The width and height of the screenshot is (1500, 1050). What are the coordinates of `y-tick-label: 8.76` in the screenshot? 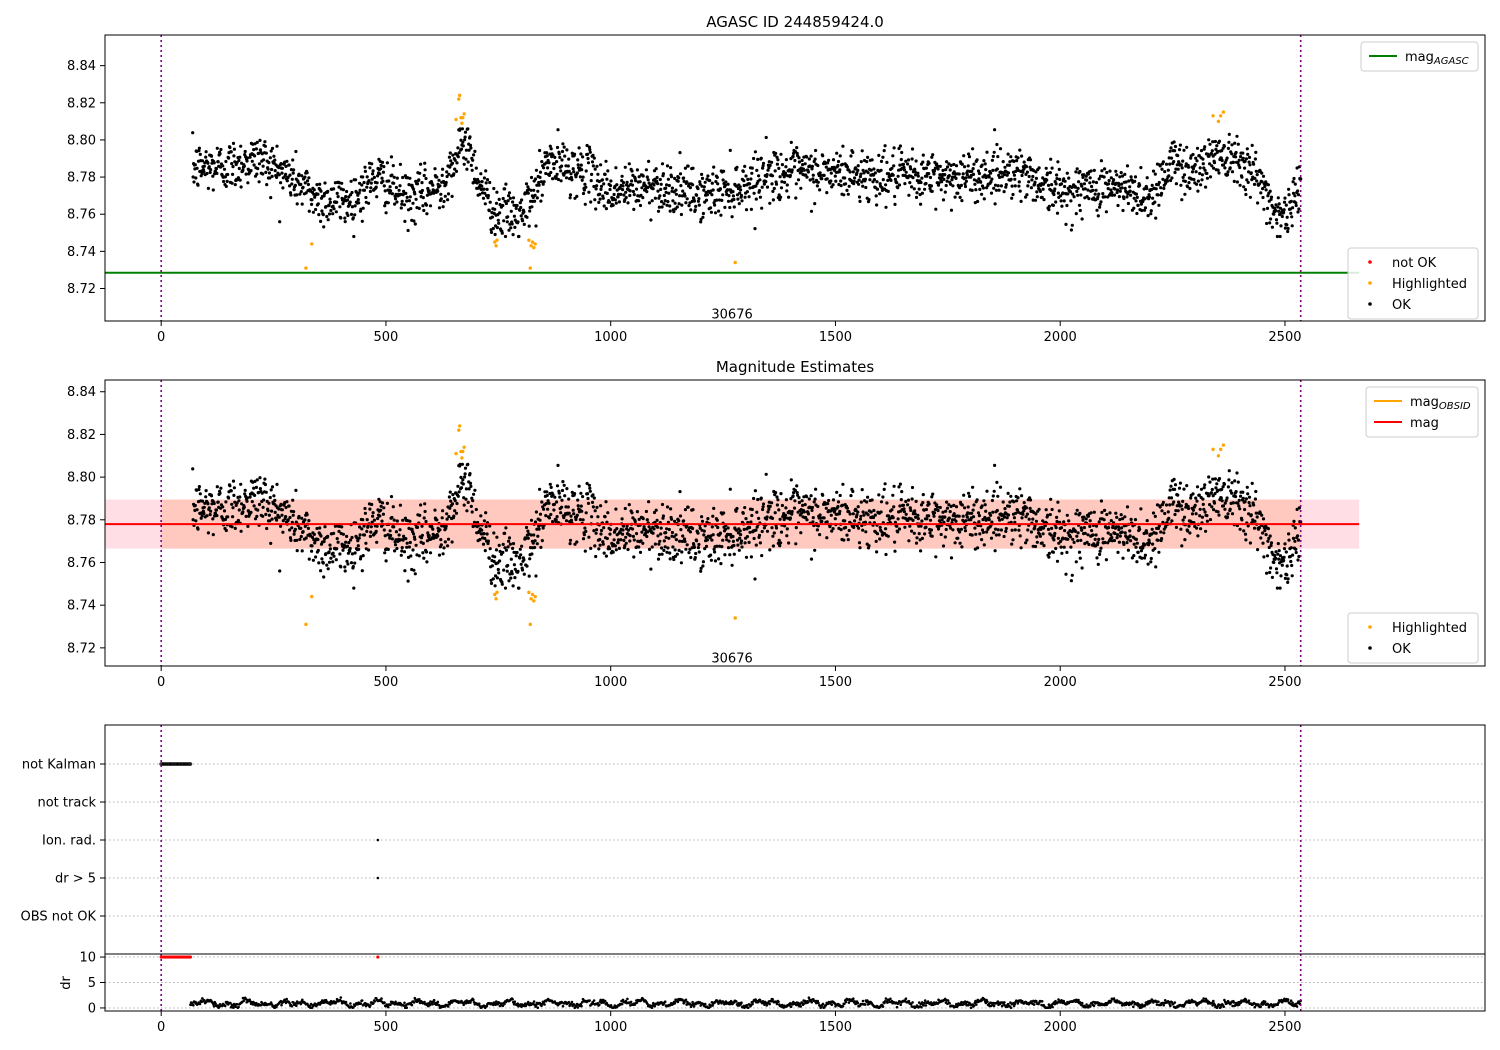 It's located at (81, 215).